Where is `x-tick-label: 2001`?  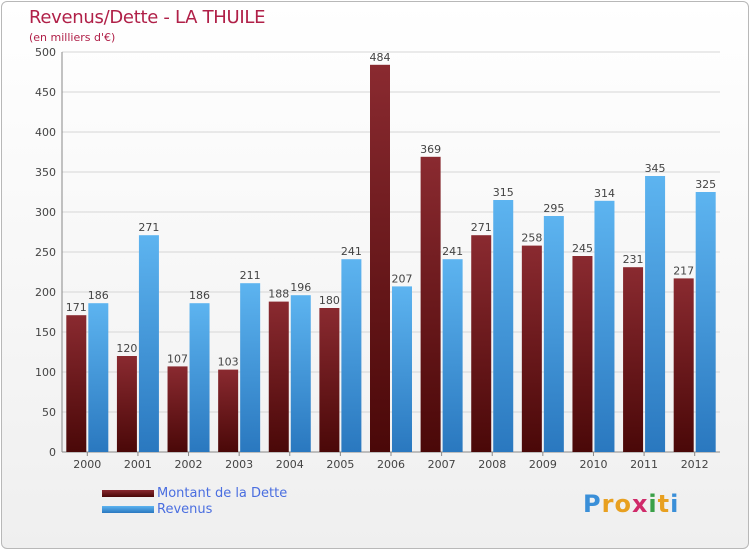 x-tick-label: 2001 is located at coordinates (138, 464).